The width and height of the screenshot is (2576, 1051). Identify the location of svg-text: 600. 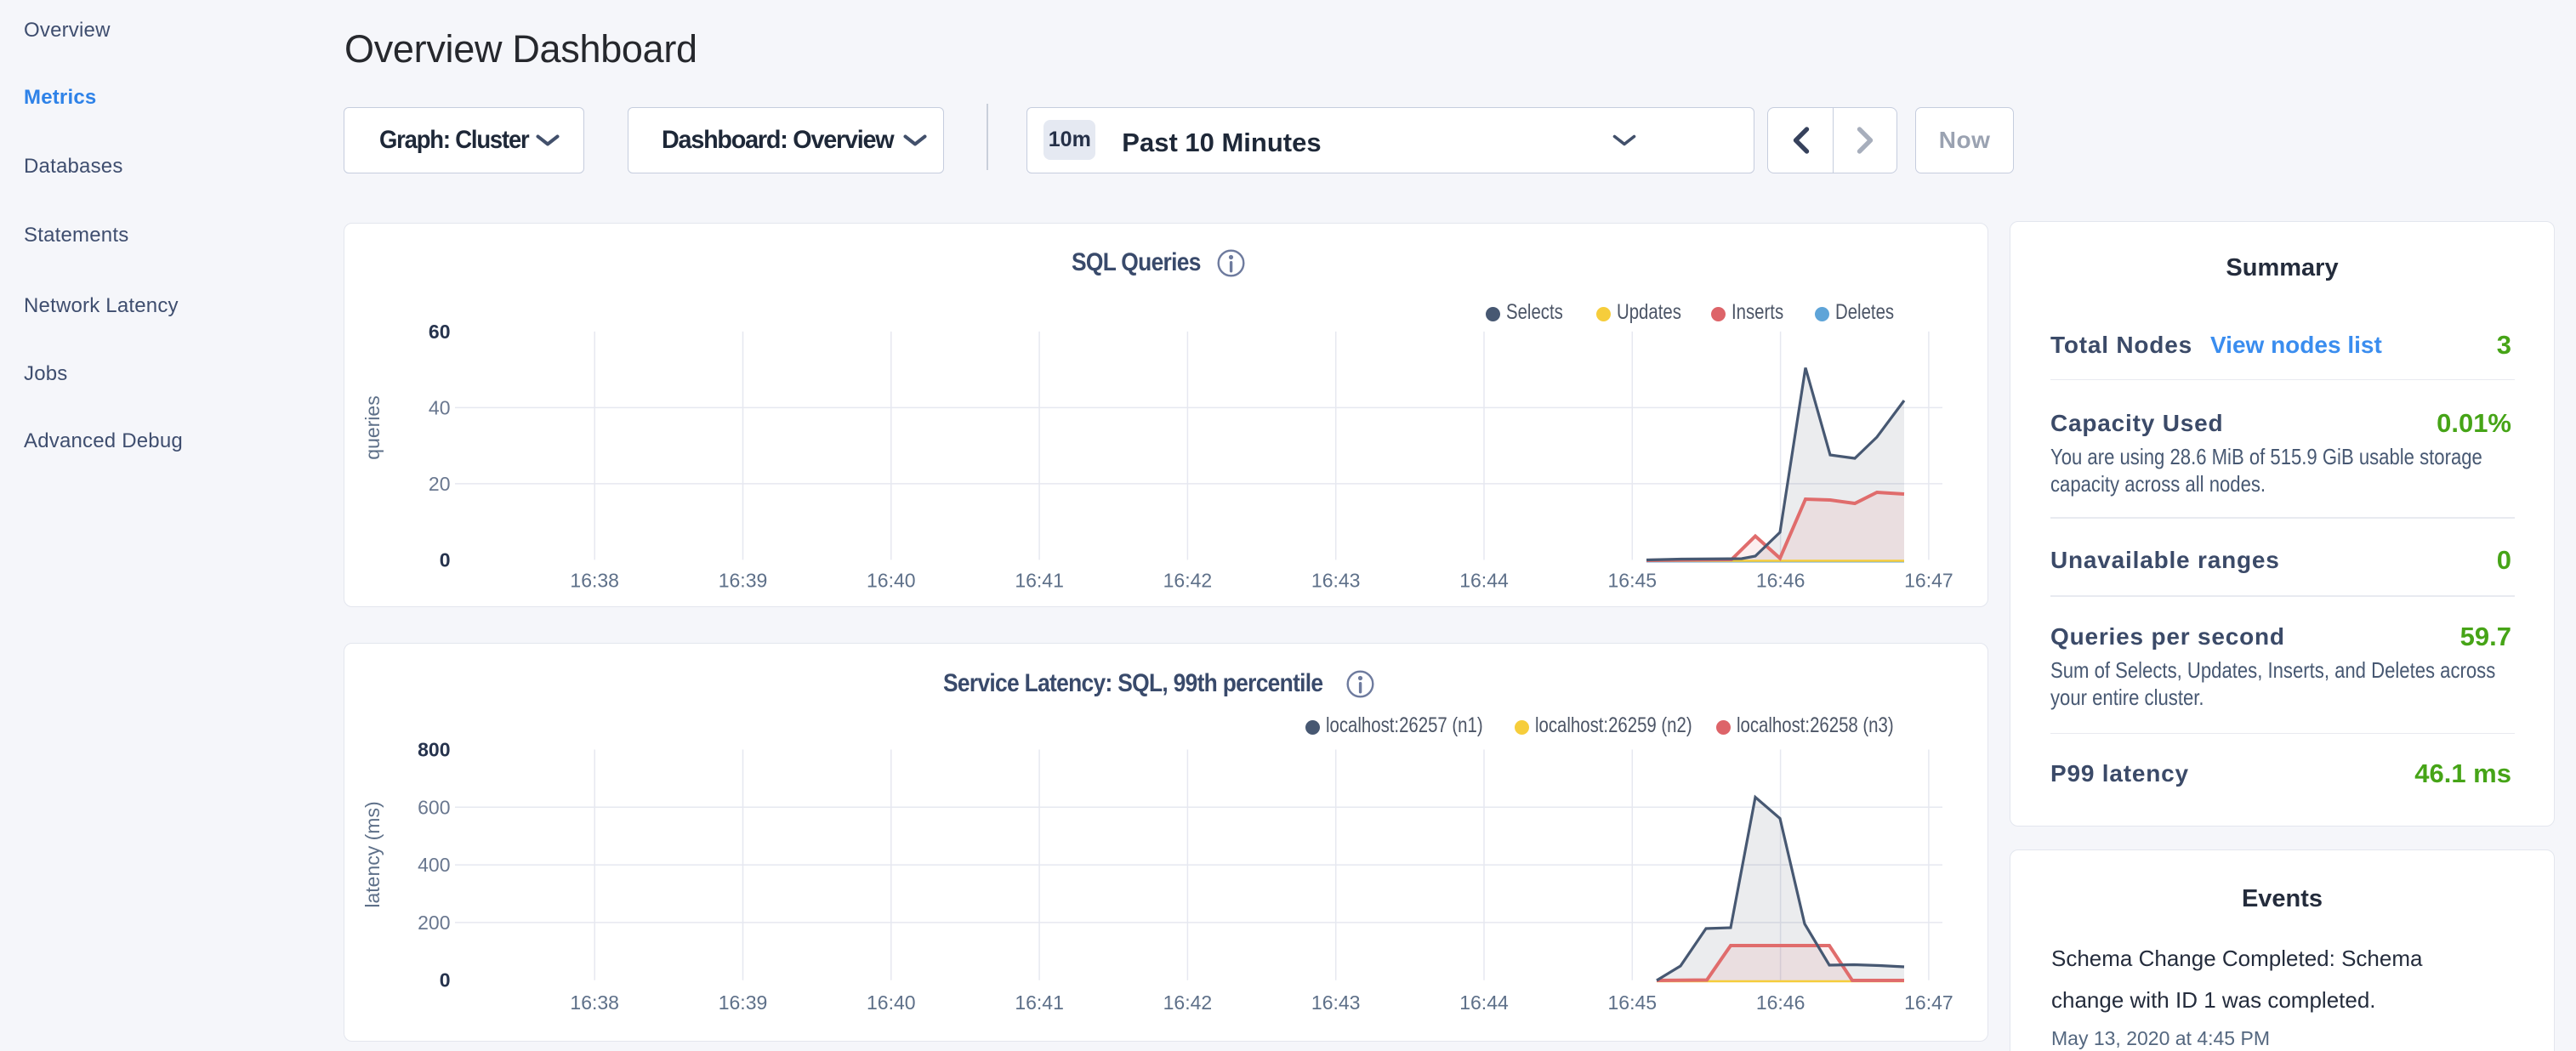
(434, 807).